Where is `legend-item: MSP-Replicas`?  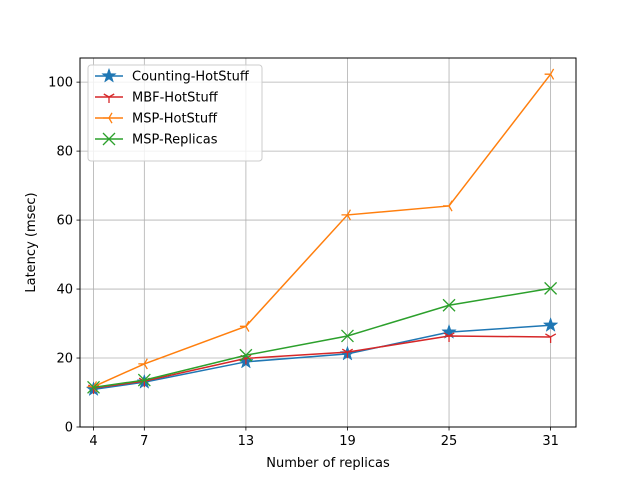
legend-item: MSP-Replicas is located at coordinates (156, 140).